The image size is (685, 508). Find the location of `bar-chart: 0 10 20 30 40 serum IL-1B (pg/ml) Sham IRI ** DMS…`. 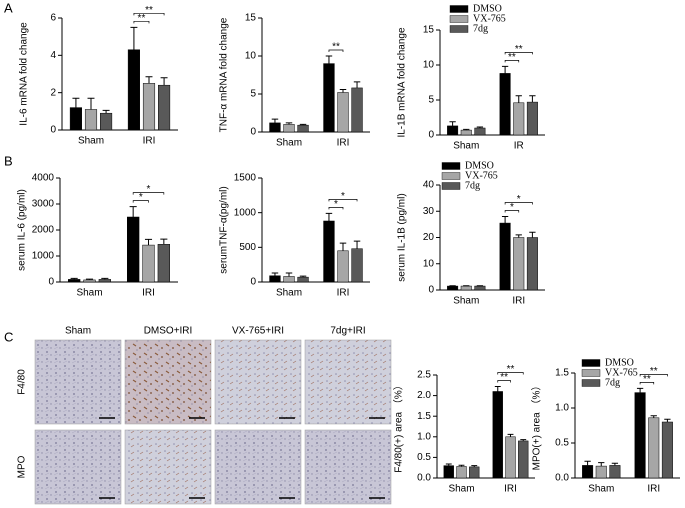

bar-chart: 0 10 20 30 40 serum IL-1B (pg/ml) Sham IRI ** DMS… is located at coordinates (471, 233).